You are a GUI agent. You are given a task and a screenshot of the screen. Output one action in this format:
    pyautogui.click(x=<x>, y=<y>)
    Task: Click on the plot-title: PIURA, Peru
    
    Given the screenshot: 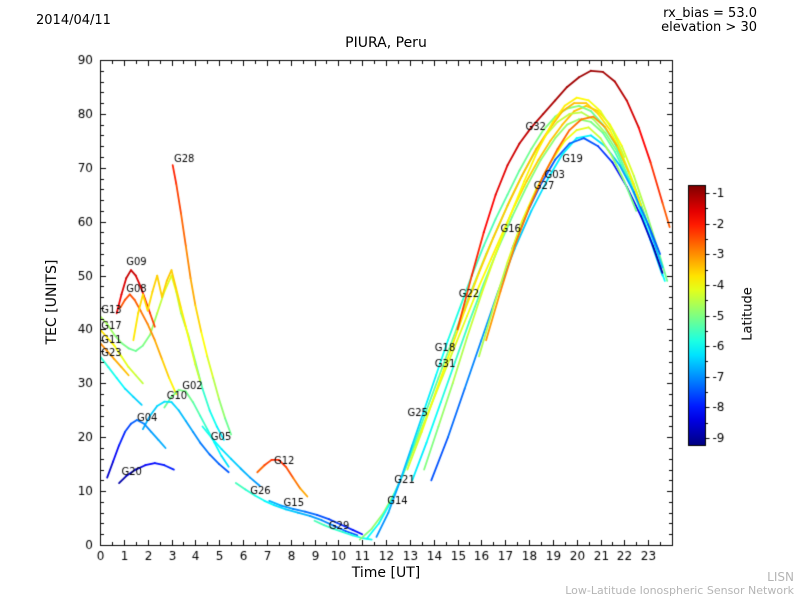 What is the action you would take?
    pyautogui.click(x=386, y=43)
    